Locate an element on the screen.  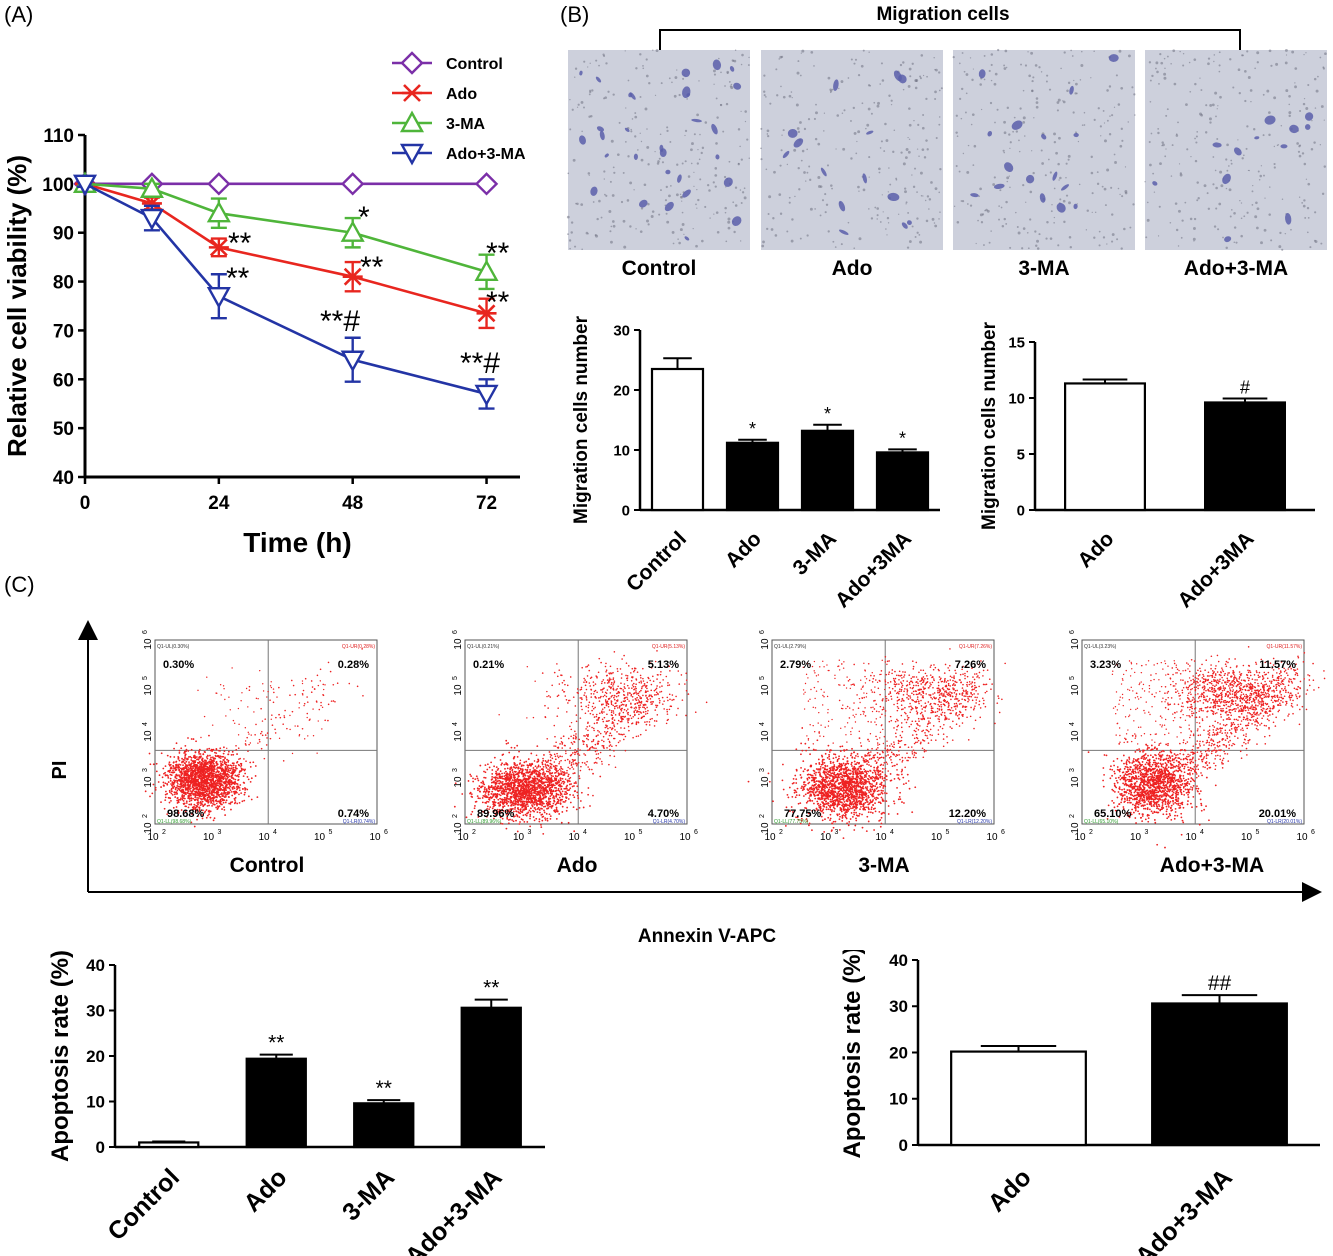
y-tick-label: 10 is located at coordinates (1016, 398).